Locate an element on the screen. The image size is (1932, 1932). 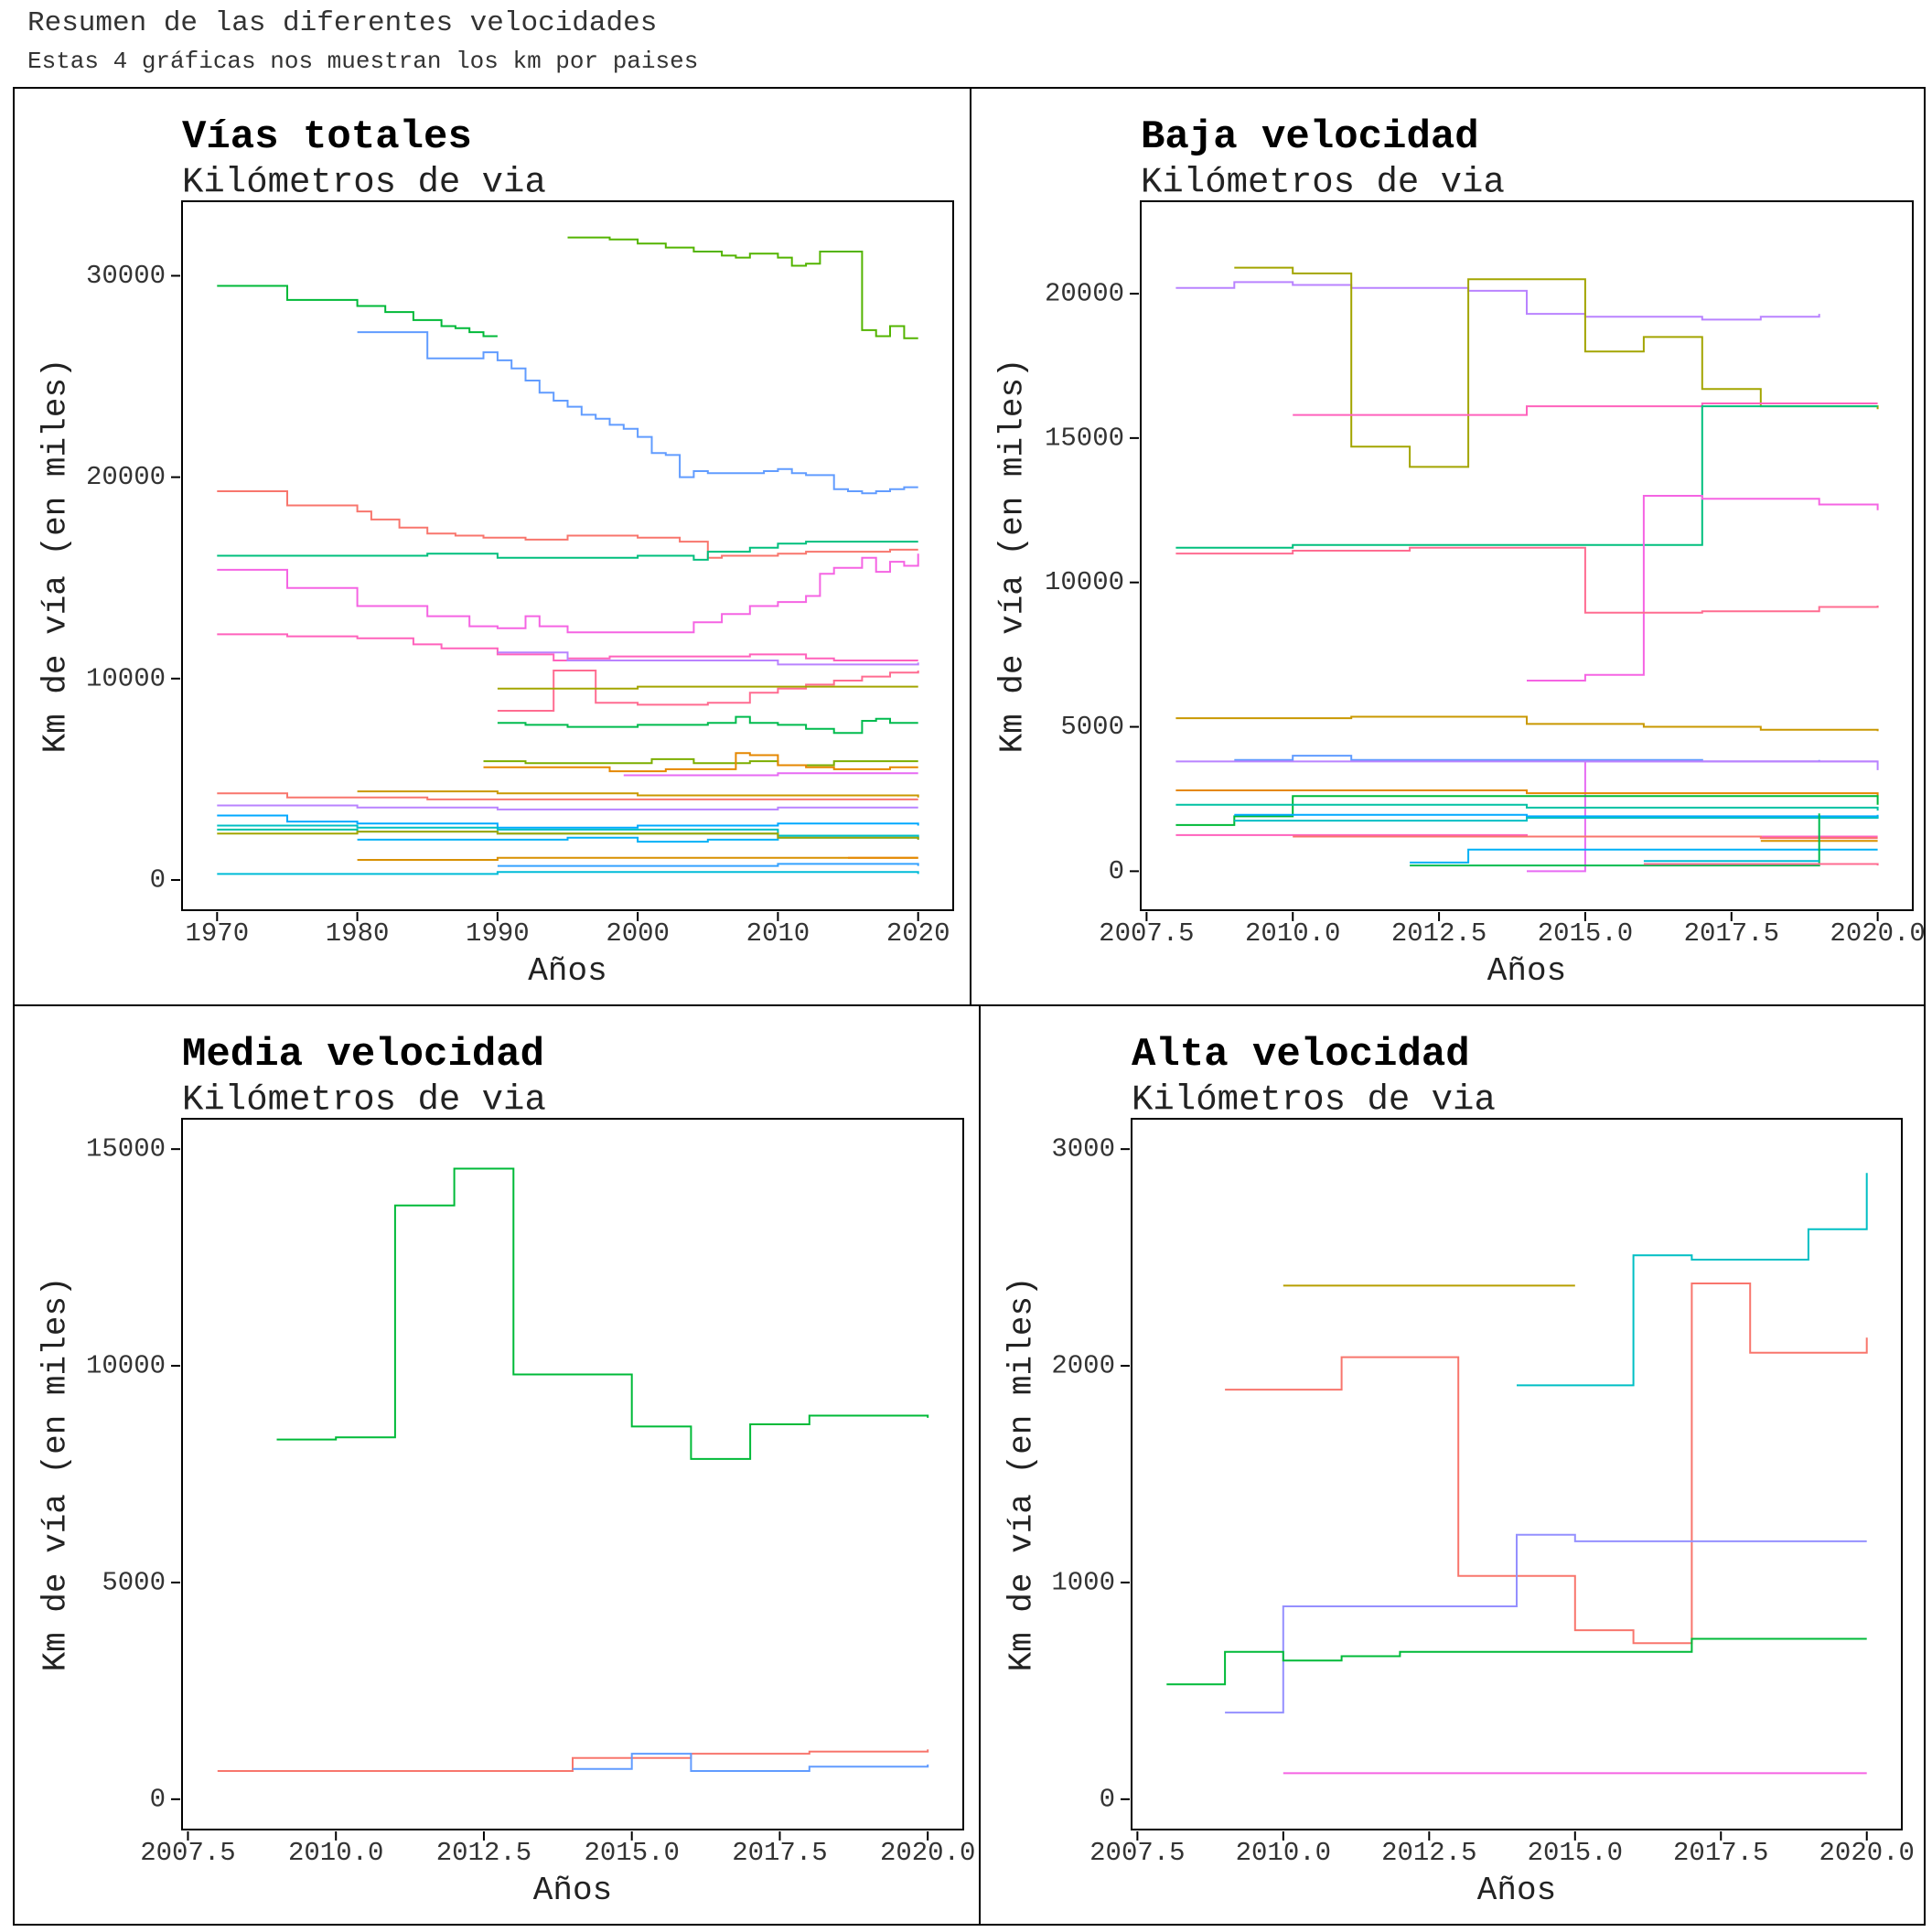
x-tick-label: 1990 is located at coordinates (498, 934).